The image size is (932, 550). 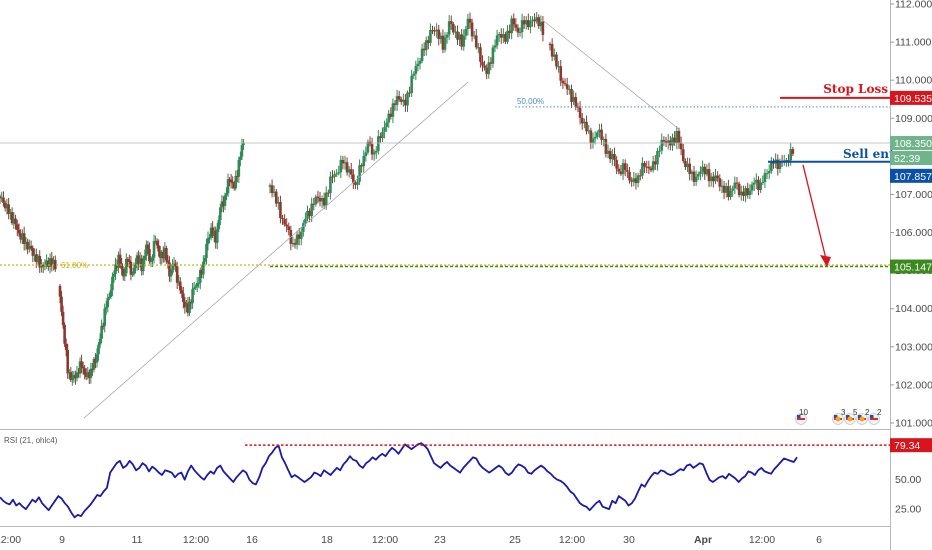 What do you see at coordinates (445, 477) in the screenshot?
I see `rsi-pane: RSI (21, ohlc4)` at bounding box center [445, 477].